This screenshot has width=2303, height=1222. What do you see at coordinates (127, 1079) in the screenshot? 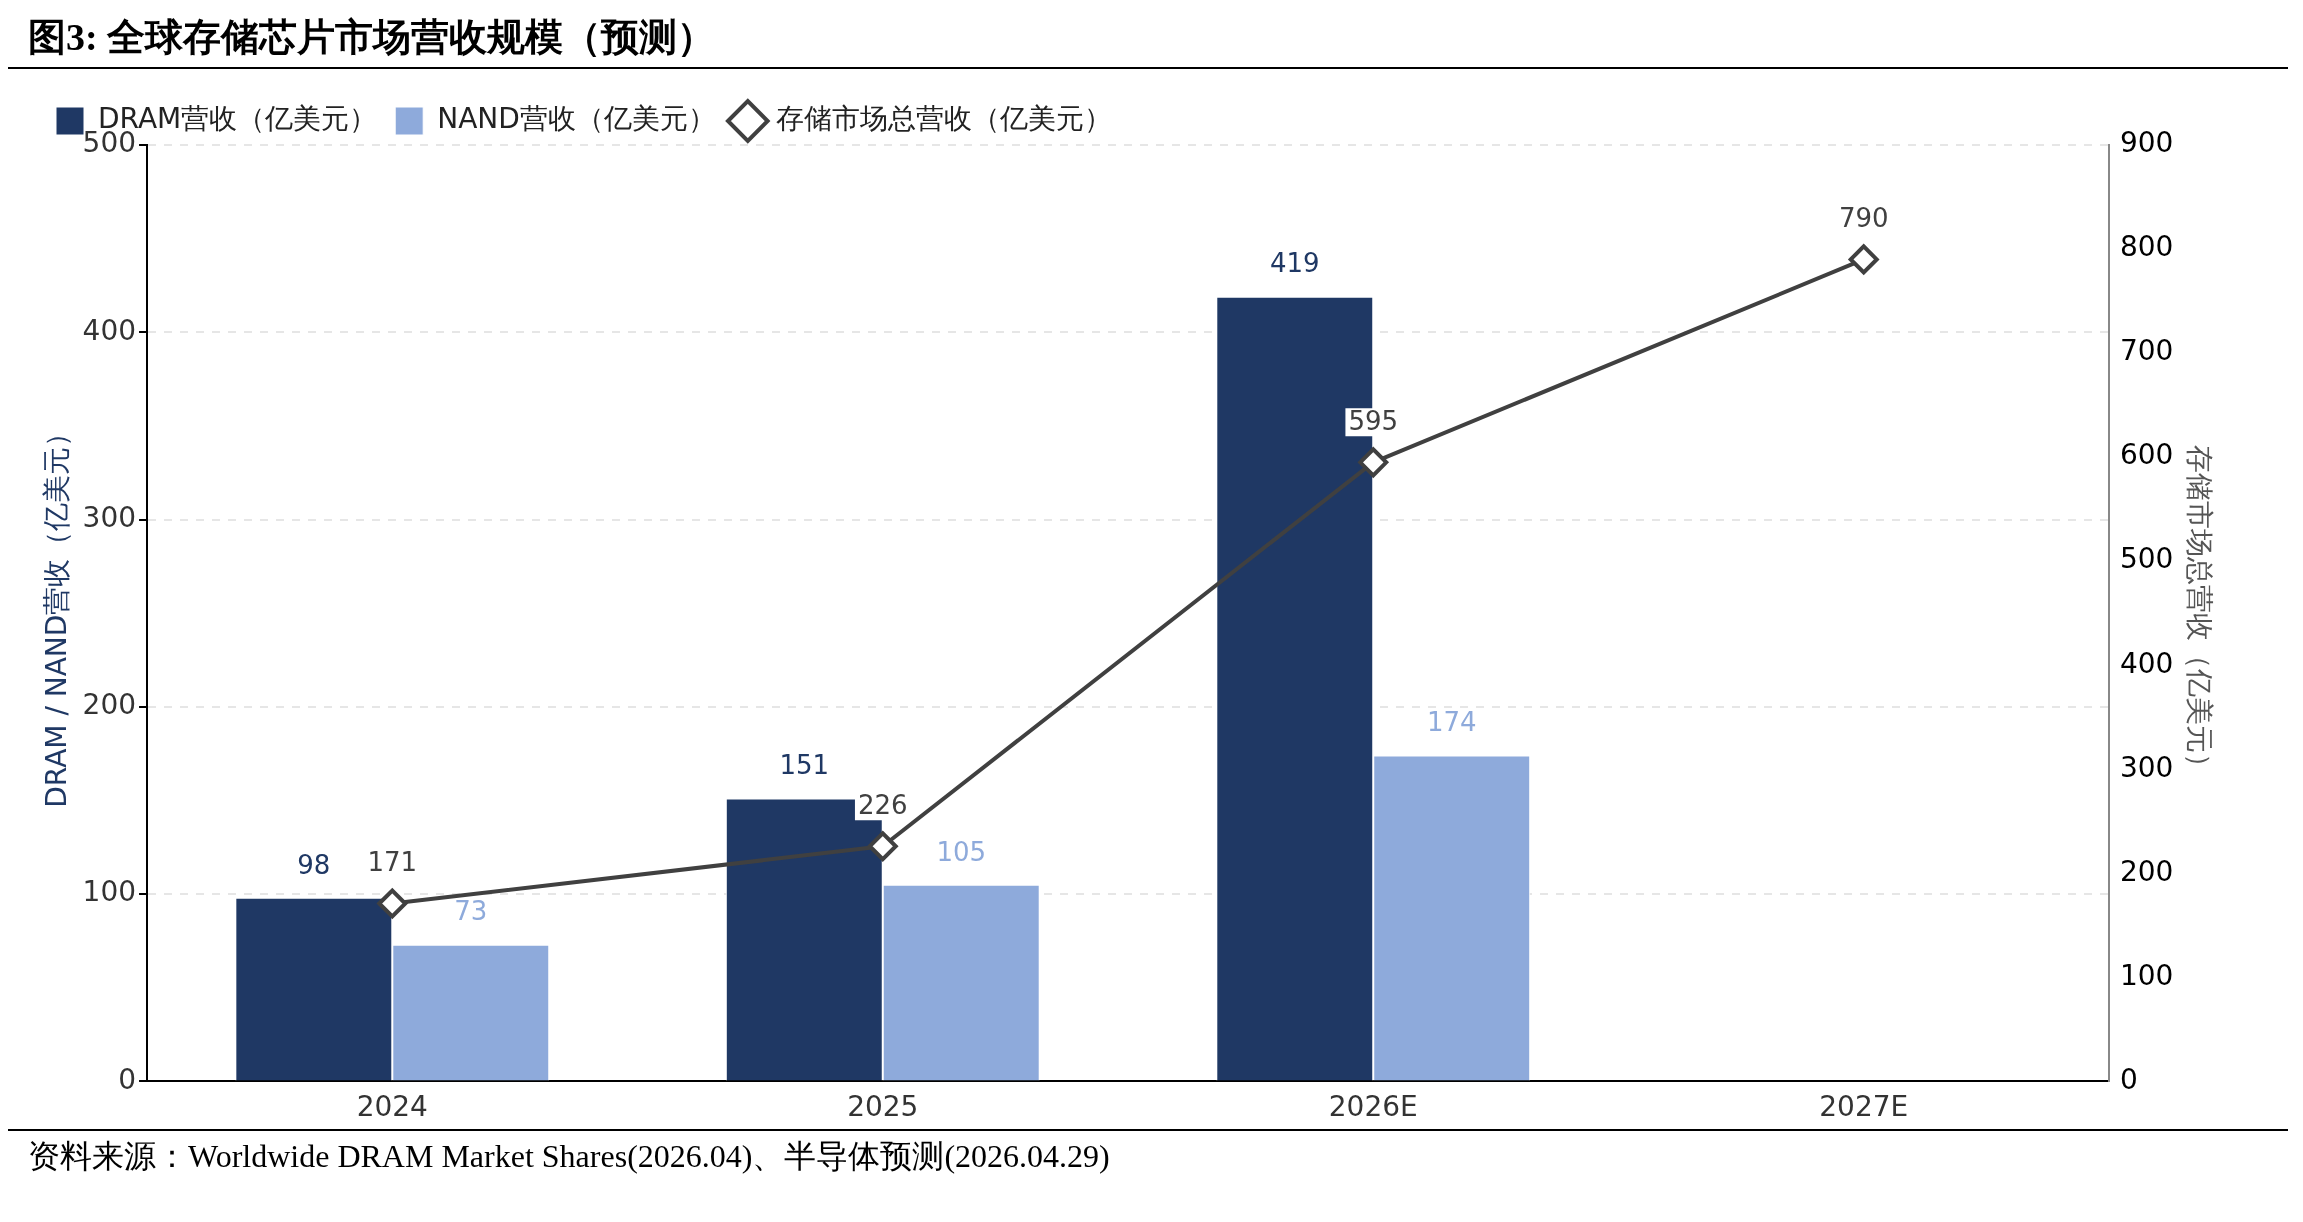
I see `y-tick-label: 0` at bounding box center [127, 1079].